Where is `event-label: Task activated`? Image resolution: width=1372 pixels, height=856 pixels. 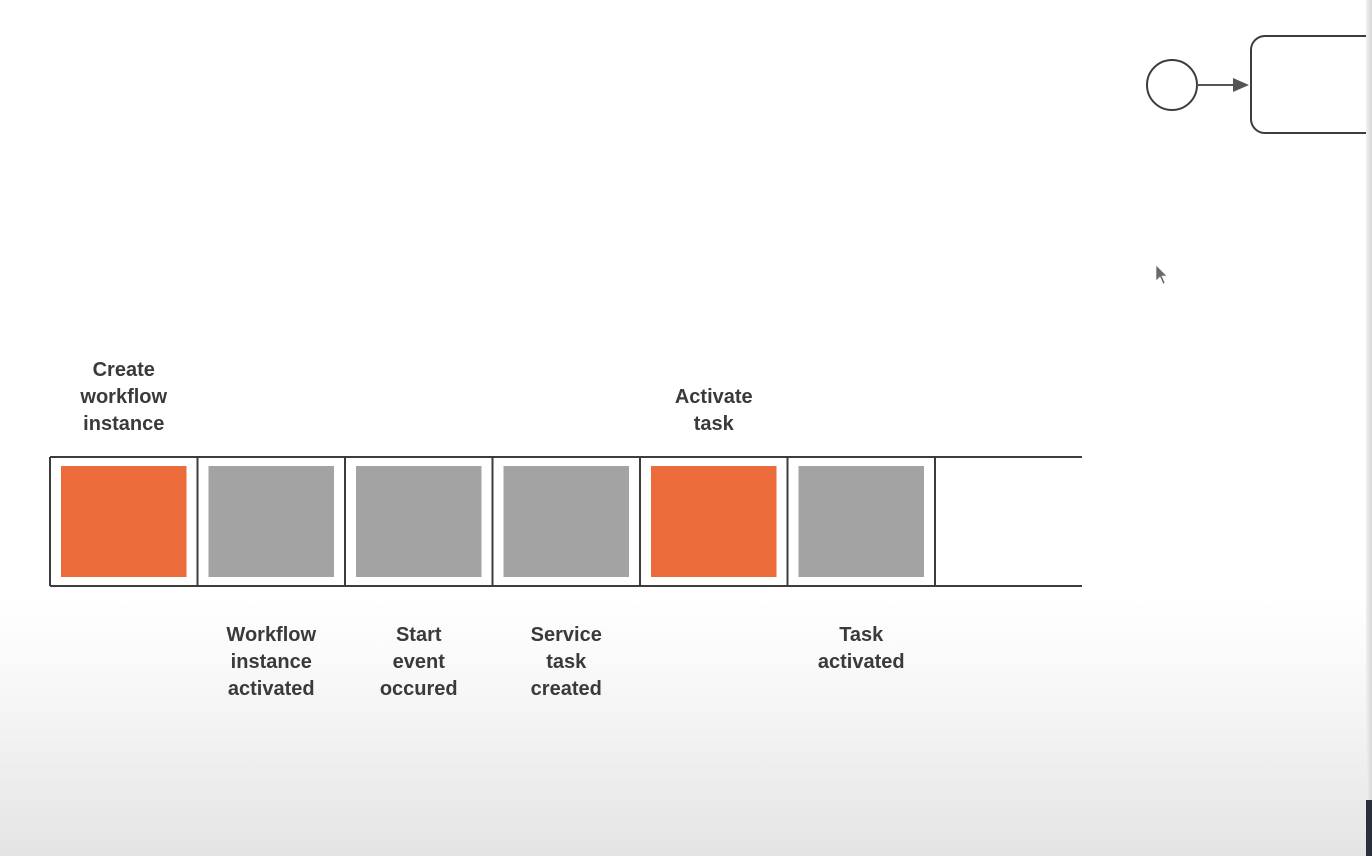
event-label: Task activated is located at coordinates (861, 648).